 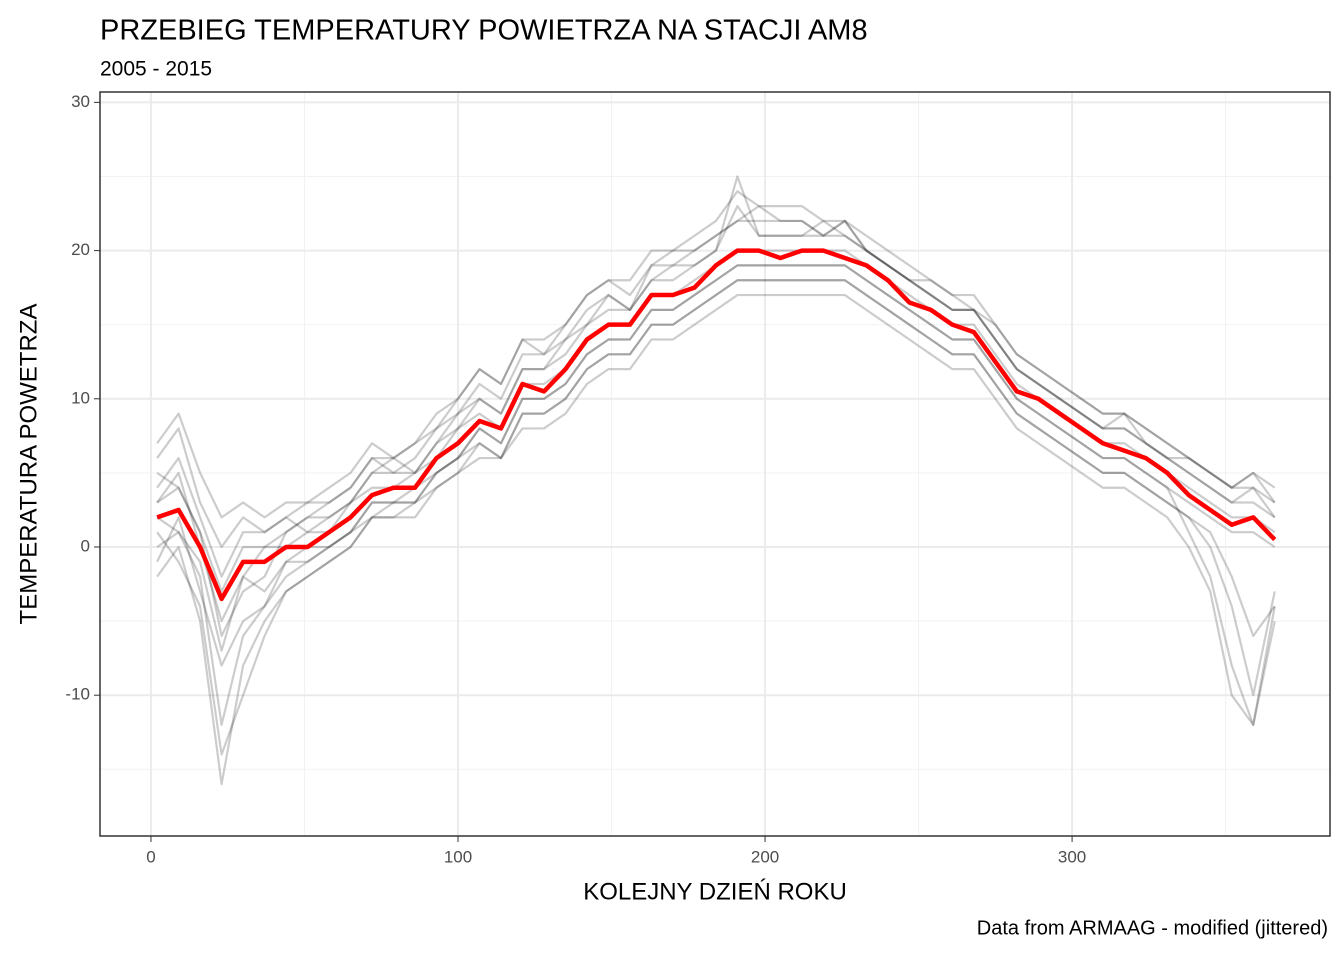 What do you see at coordinates (85, 545) in the screenshot?
I see `y-tick-label: 0` at bounding box center [85, 545].